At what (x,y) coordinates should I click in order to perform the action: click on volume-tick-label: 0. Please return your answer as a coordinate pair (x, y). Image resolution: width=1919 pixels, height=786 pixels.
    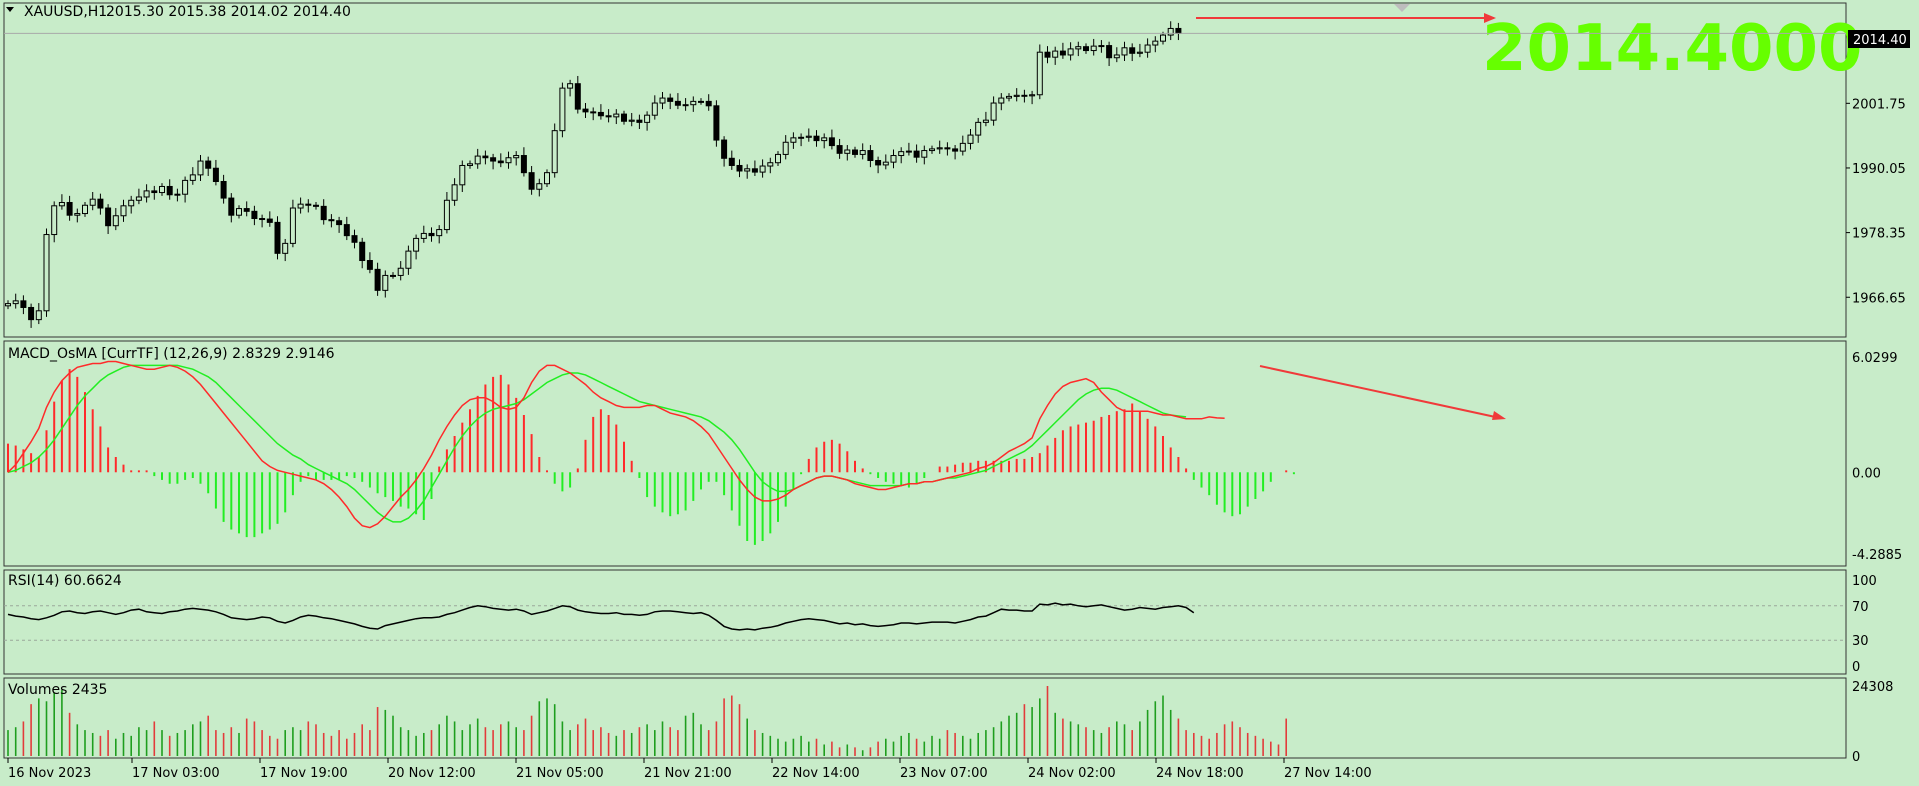
    Looking at the image, I should click on (1856, 757).